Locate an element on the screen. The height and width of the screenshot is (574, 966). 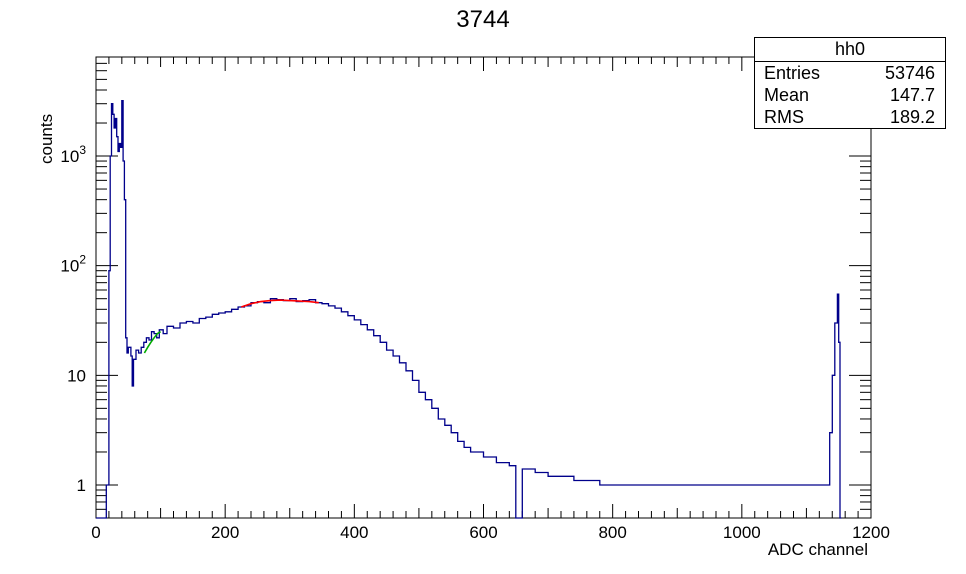
x-tick-label: 200 is located at coordinates (225, 532).